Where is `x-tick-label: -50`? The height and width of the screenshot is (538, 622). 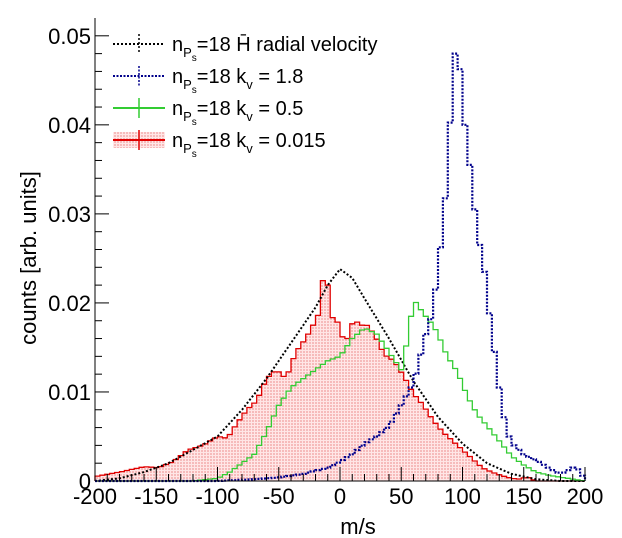
x-tick-label: -50 is located at coordinates (279, 496).